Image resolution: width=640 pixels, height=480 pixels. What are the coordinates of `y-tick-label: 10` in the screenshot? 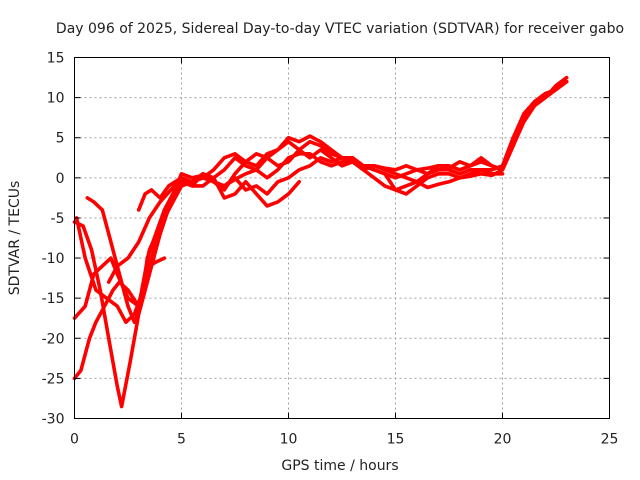 It's located at (56, 99).